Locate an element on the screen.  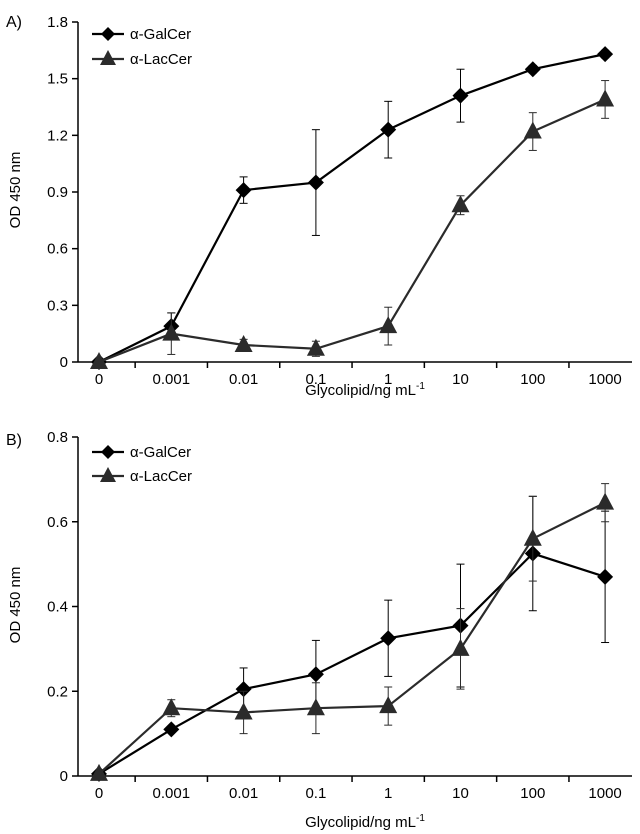
panel-a-y-axis-label: OD 450 nm is located at coordinates (15, 190).